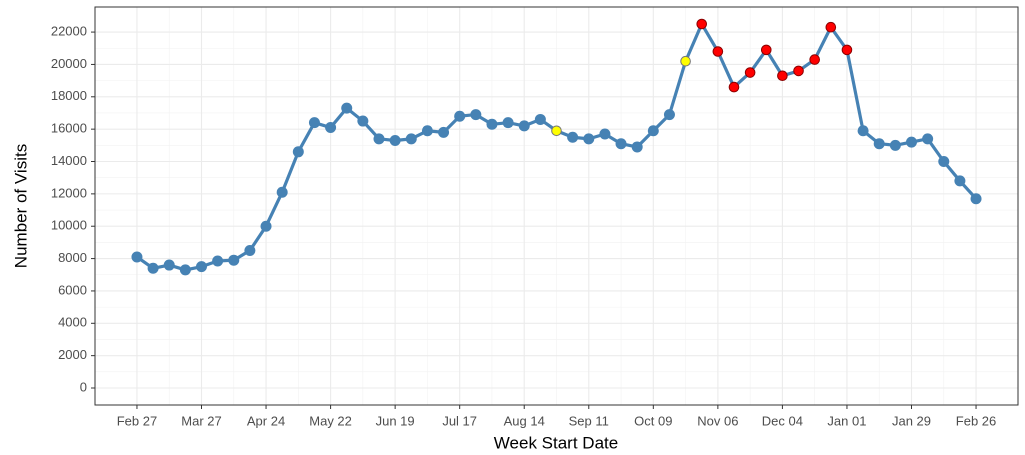 This screenshot has width=1025, height=455. What do you see at coordinates (69, 95) in the screenshot?
I see `y-tick-label: 18000` at bounding box center [69, 95].